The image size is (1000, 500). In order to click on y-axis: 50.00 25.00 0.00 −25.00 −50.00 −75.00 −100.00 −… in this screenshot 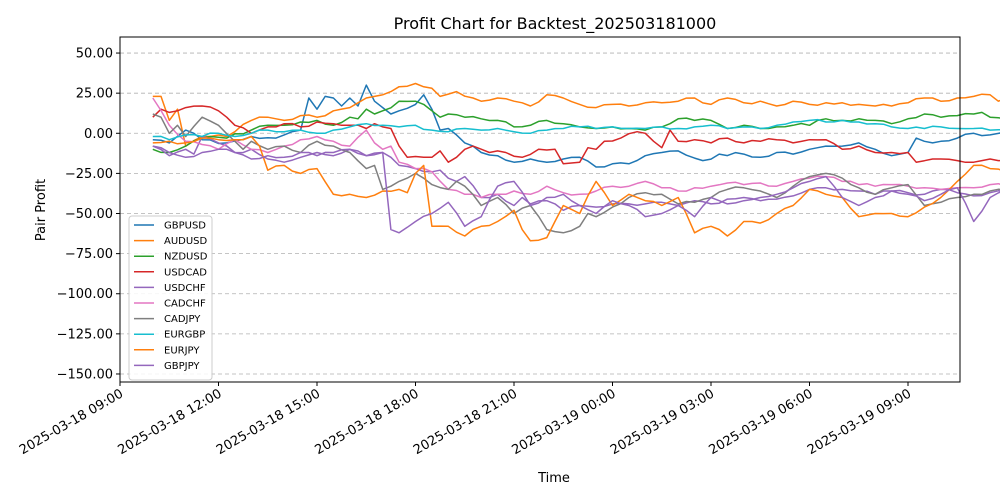, I will do `click(88, 214)`.